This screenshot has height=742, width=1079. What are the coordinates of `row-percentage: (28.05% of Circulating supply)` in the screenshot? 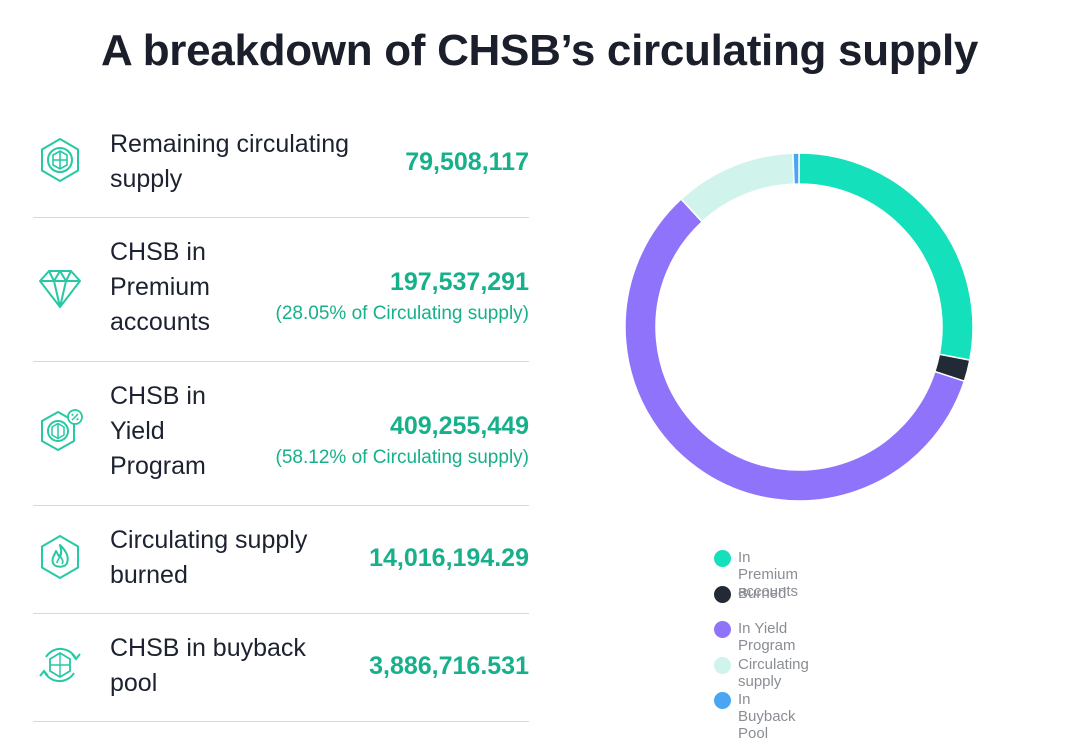 It's located at (402, 313).